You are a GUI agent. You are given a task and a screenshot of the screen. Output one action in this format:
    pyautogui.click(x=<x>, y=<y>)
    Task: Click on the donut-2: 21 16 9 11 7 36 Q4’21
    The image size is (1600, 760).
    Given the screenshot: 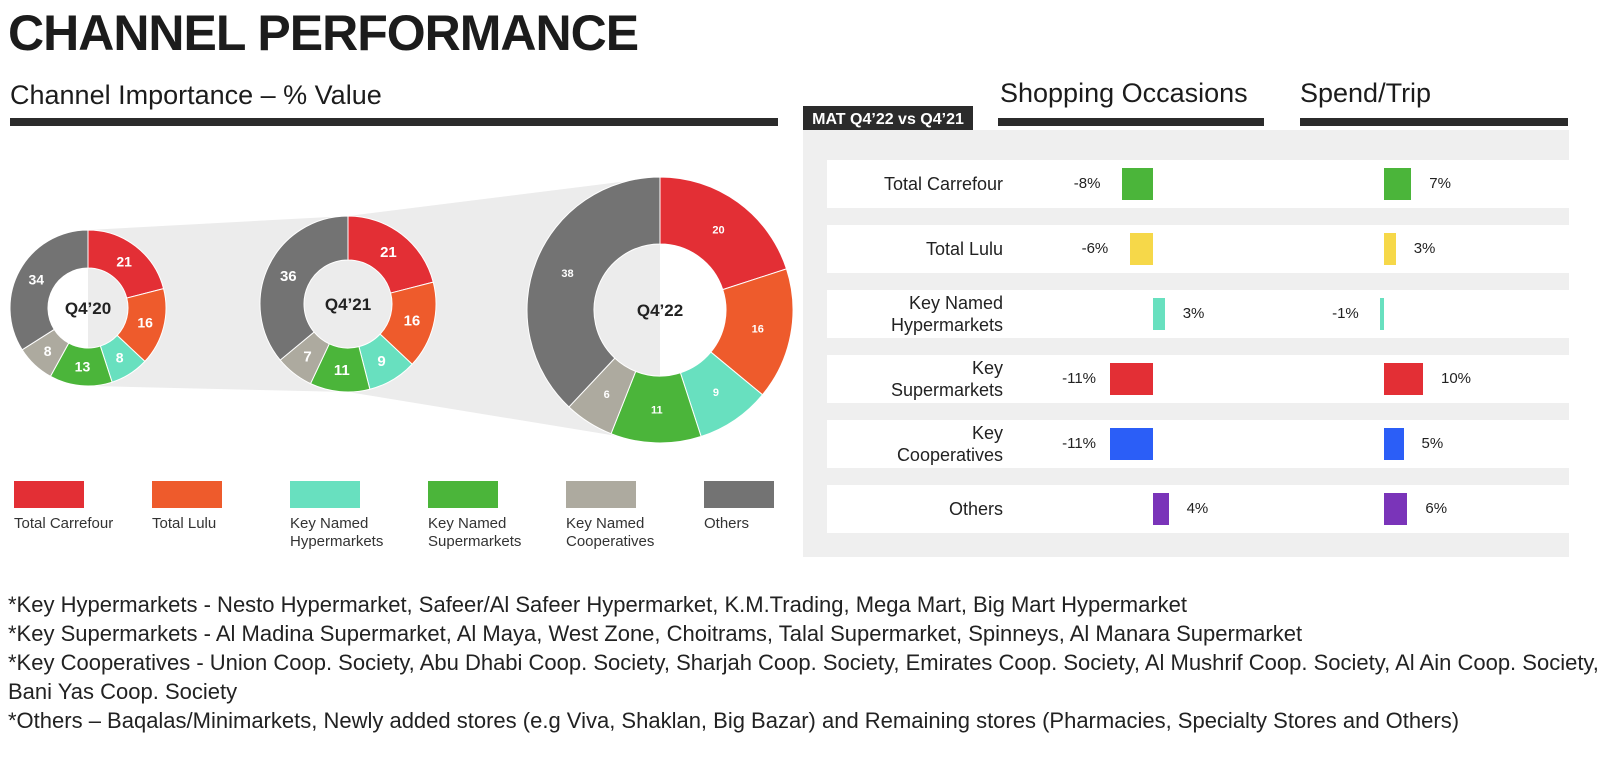 What is the action you would take?
    pyautogui.click(x=348, y=304)
    